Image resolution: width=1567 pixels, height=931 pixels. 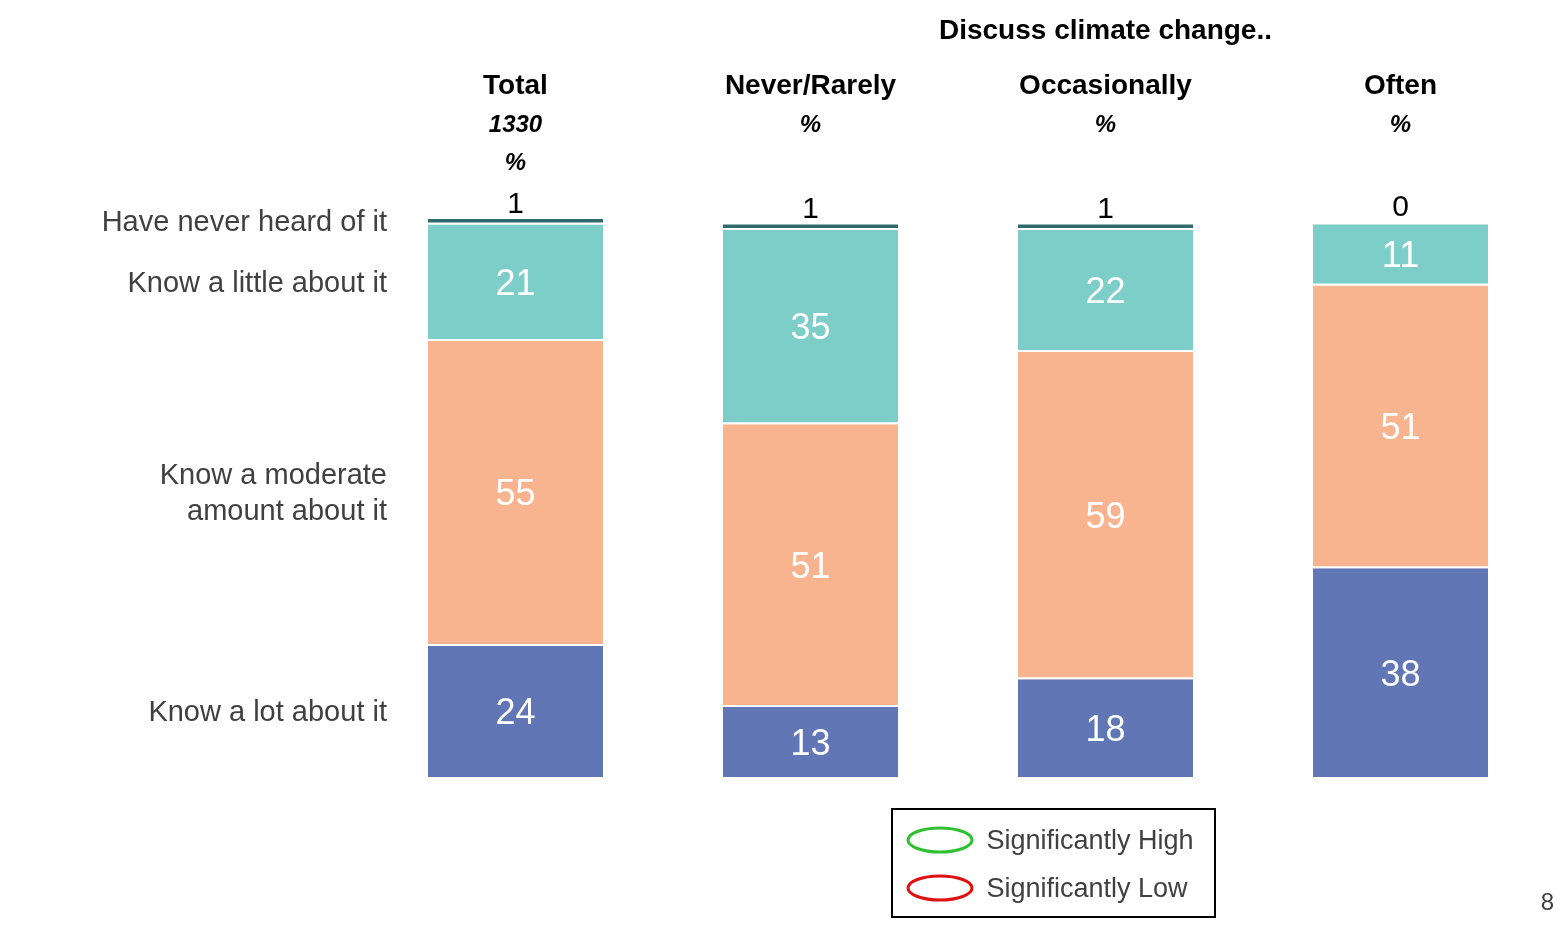 I want to click on data-label: 22, so click(x=1105, y=291).